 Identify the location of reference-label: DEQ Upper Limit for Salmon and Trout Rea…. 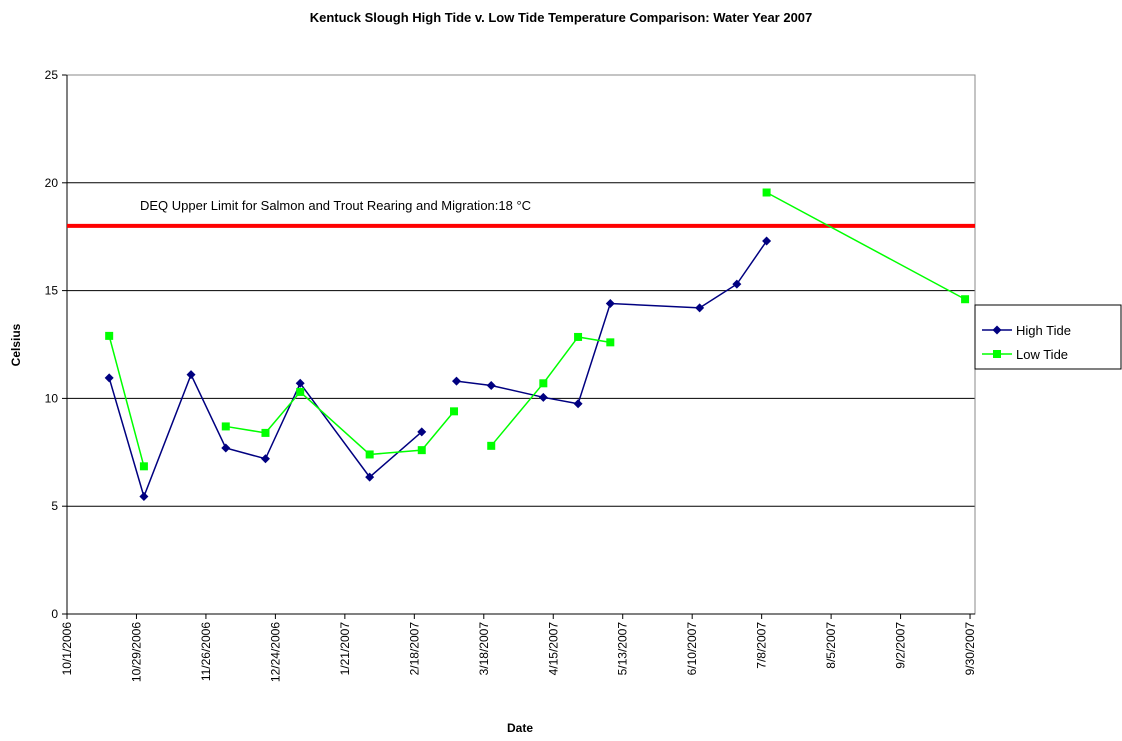
(335, 205).